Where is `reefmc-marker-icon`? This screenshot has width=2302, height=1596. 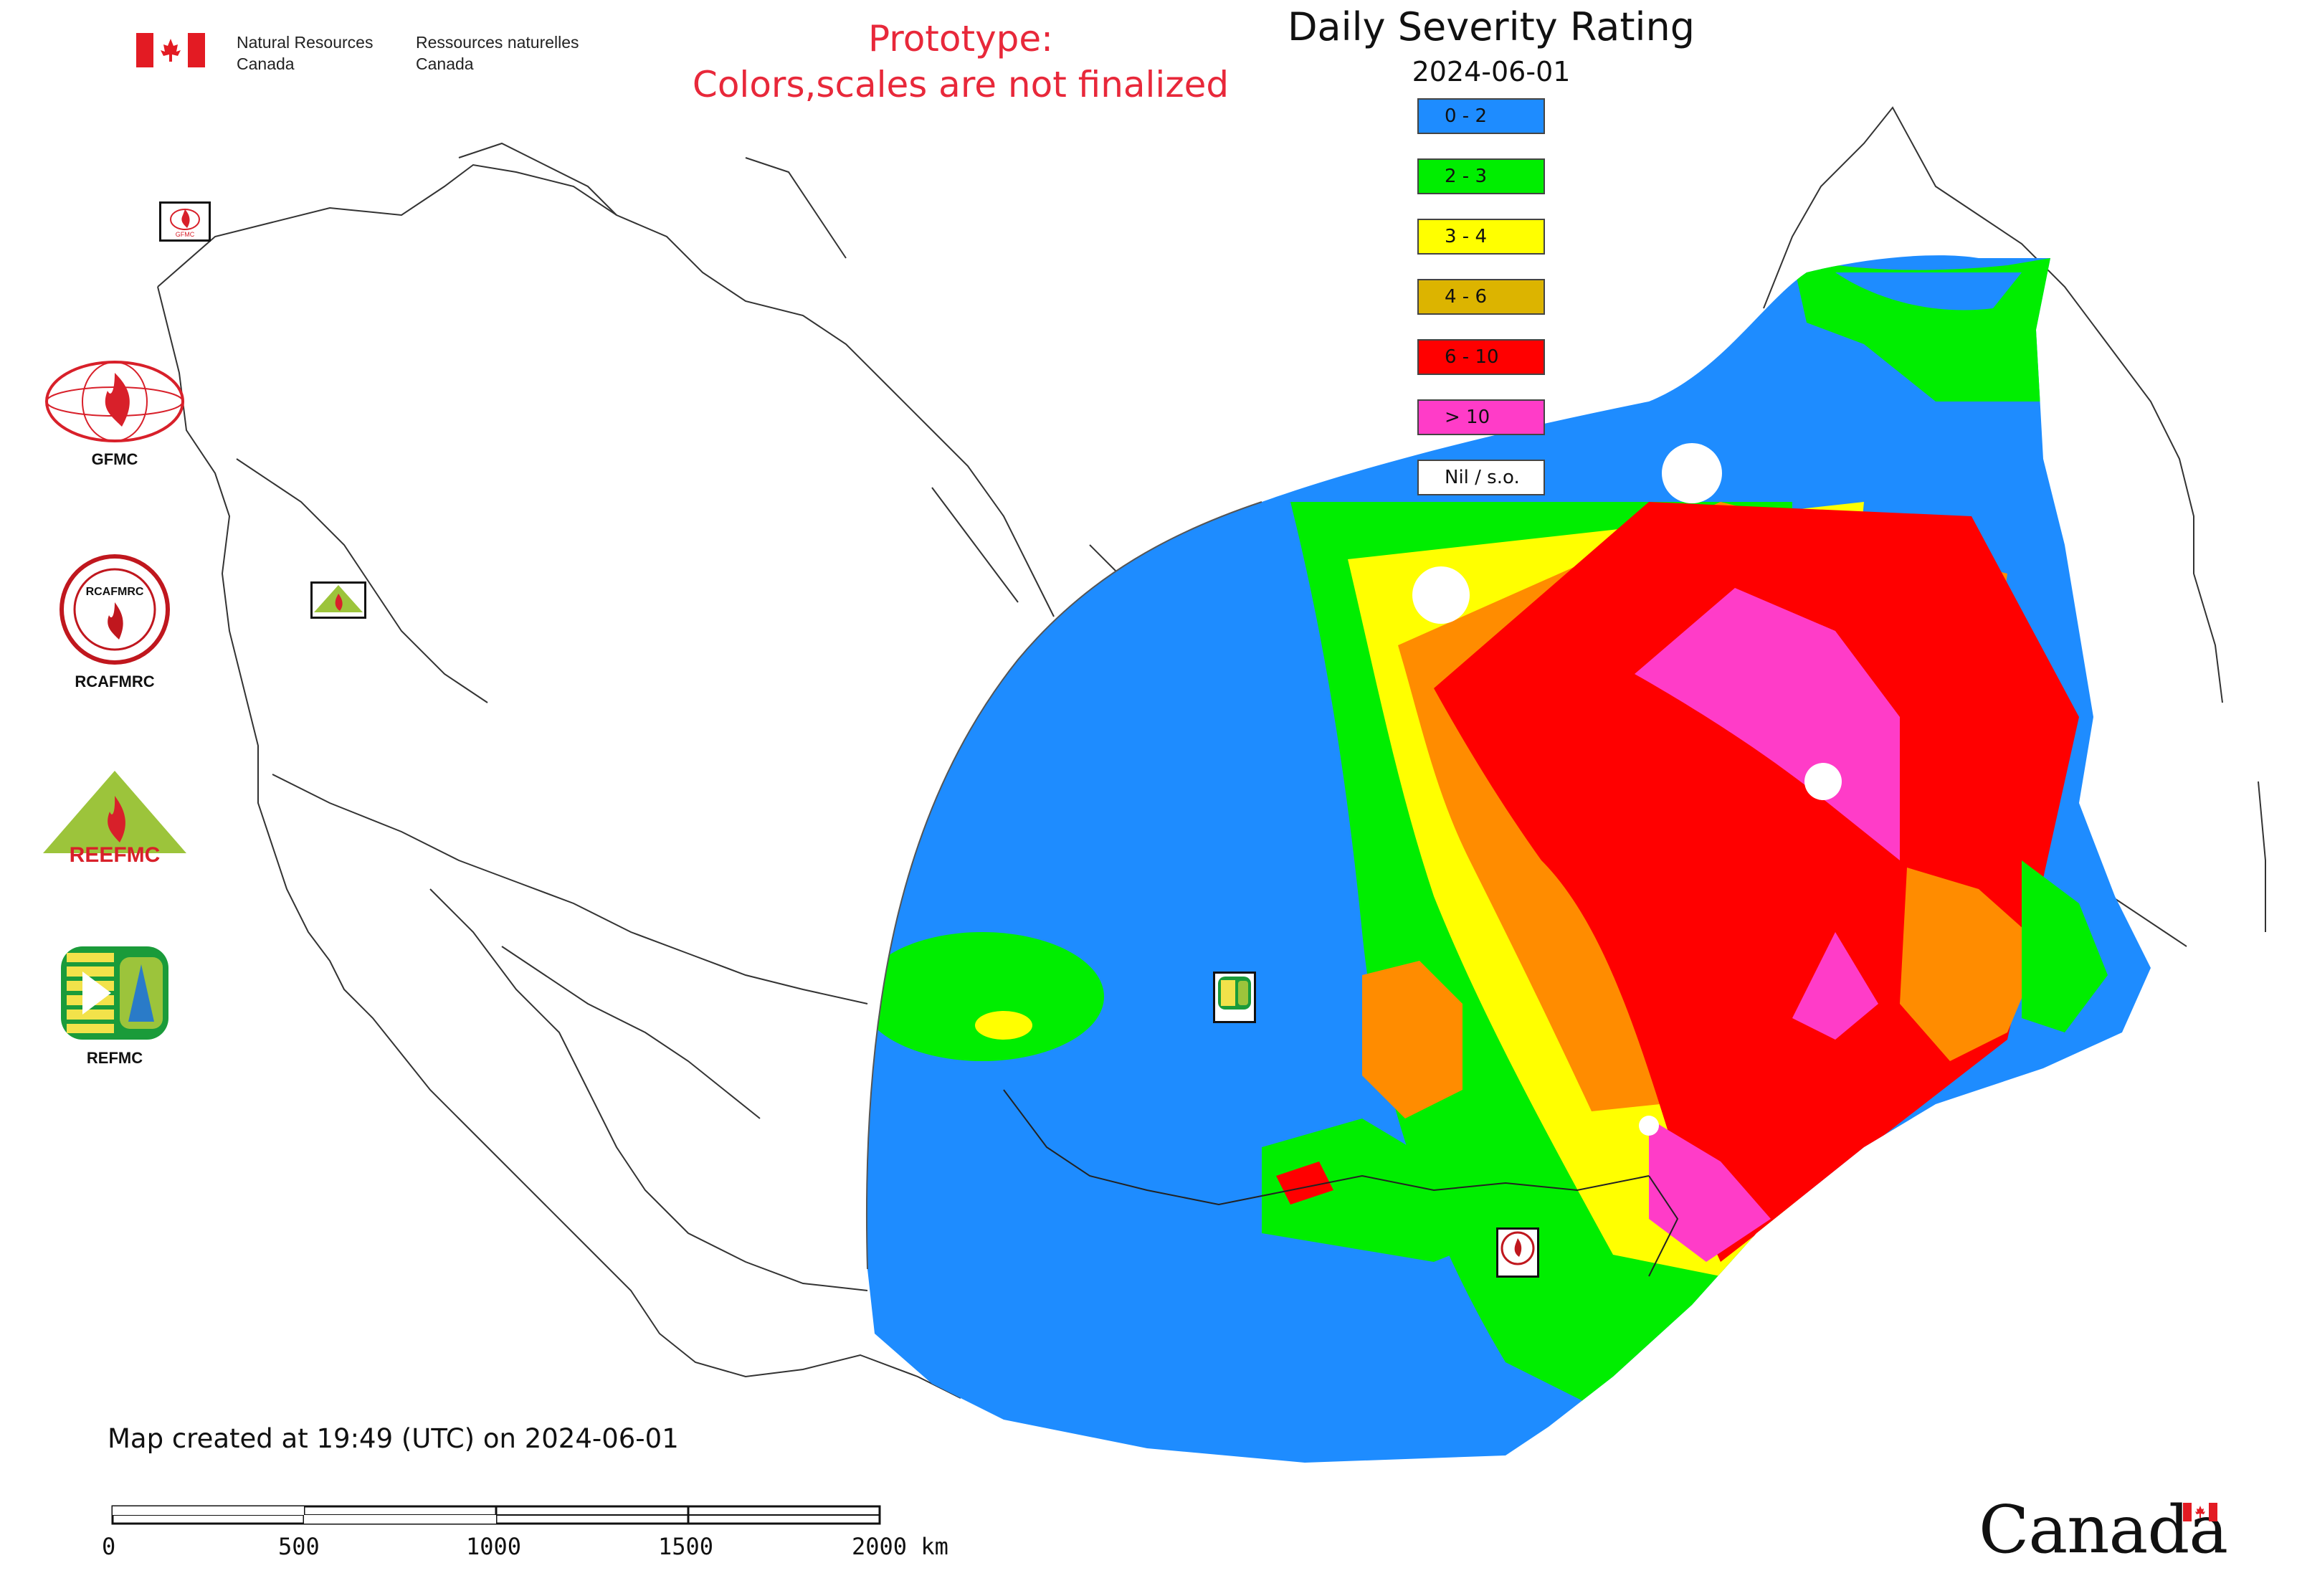
reefmc-marker-icon is located at coordinates (339, 598).